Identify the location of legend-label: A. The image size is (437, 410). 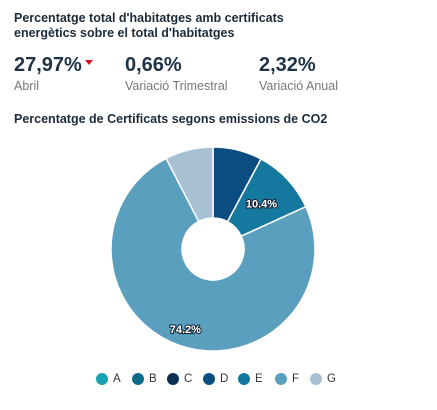
(117, 379).